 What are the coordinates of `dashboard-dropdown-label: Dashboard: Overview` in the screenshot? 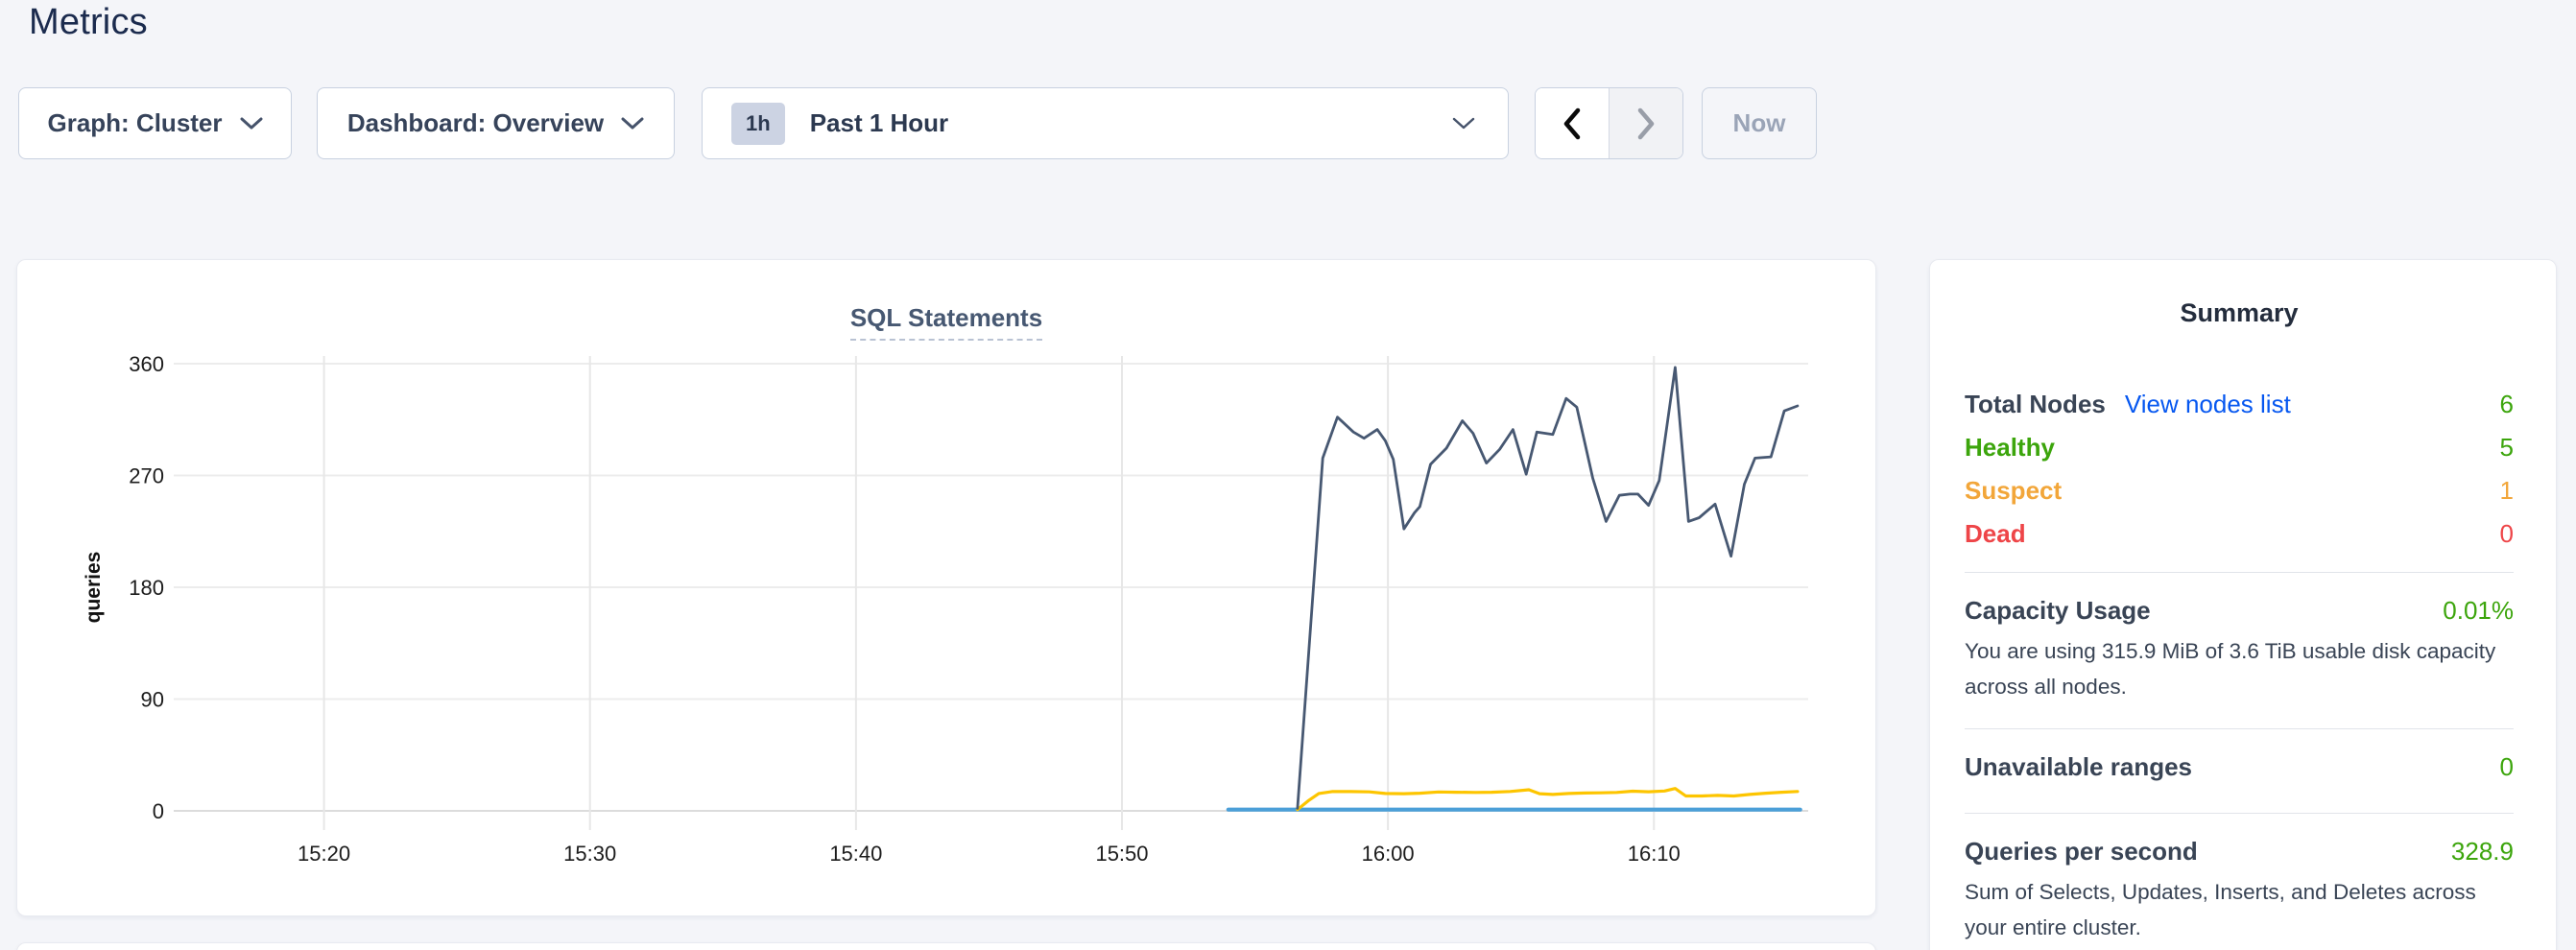 It's located at (475, 122).